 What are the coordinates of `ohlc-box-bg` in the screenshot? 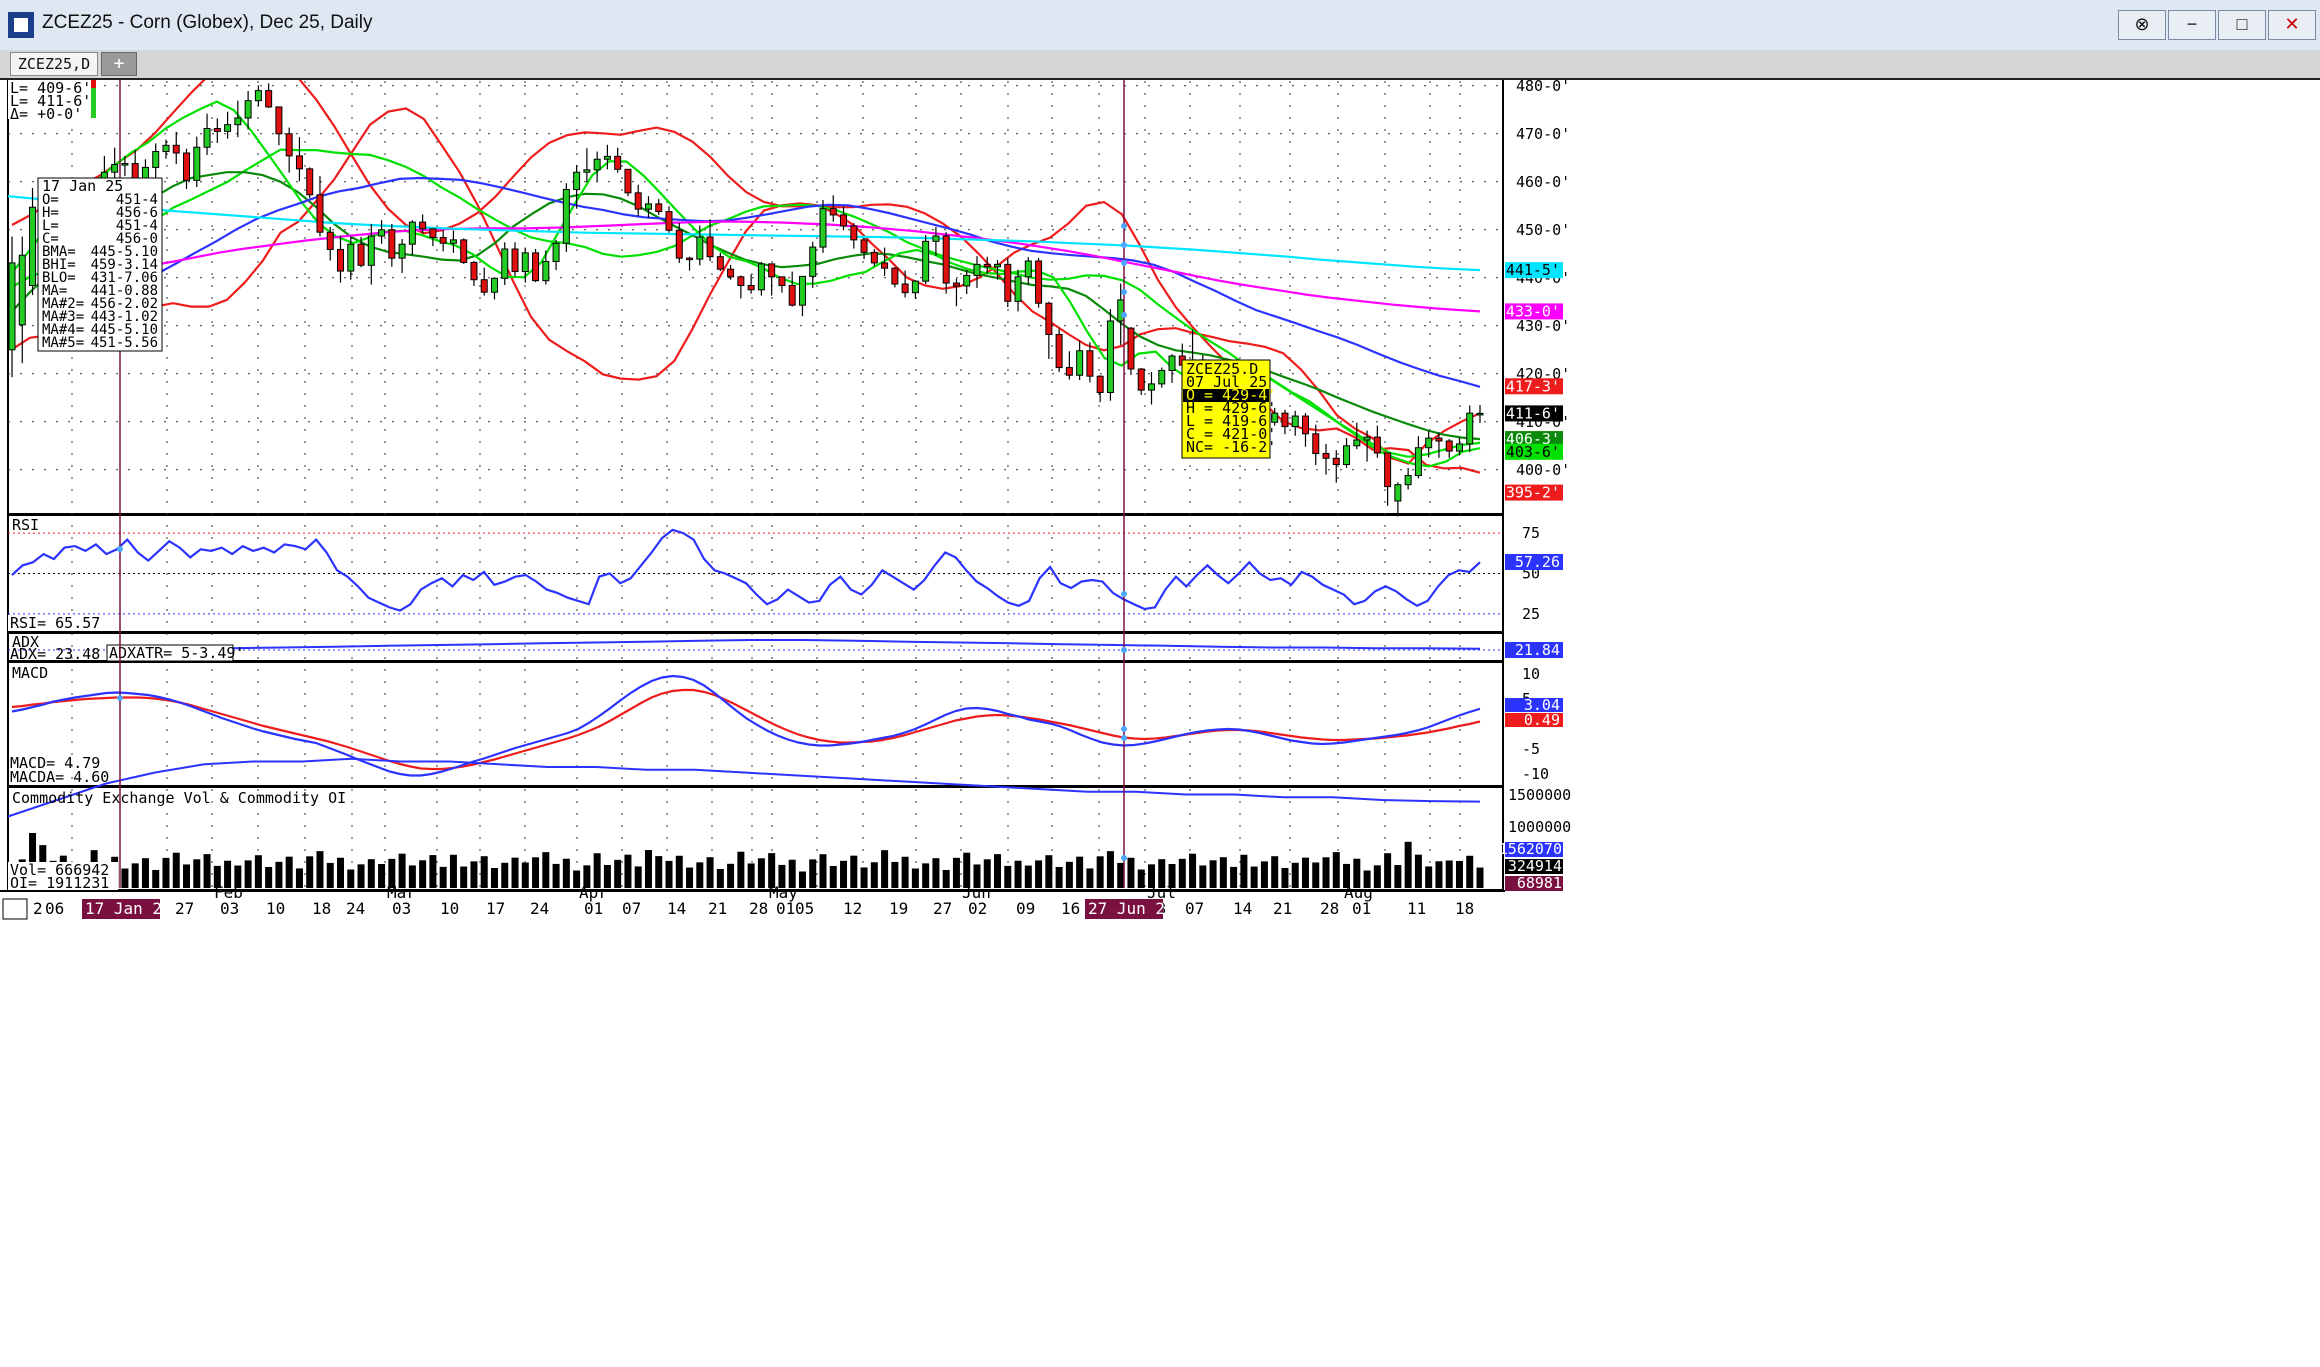 It's located at (48, 99).